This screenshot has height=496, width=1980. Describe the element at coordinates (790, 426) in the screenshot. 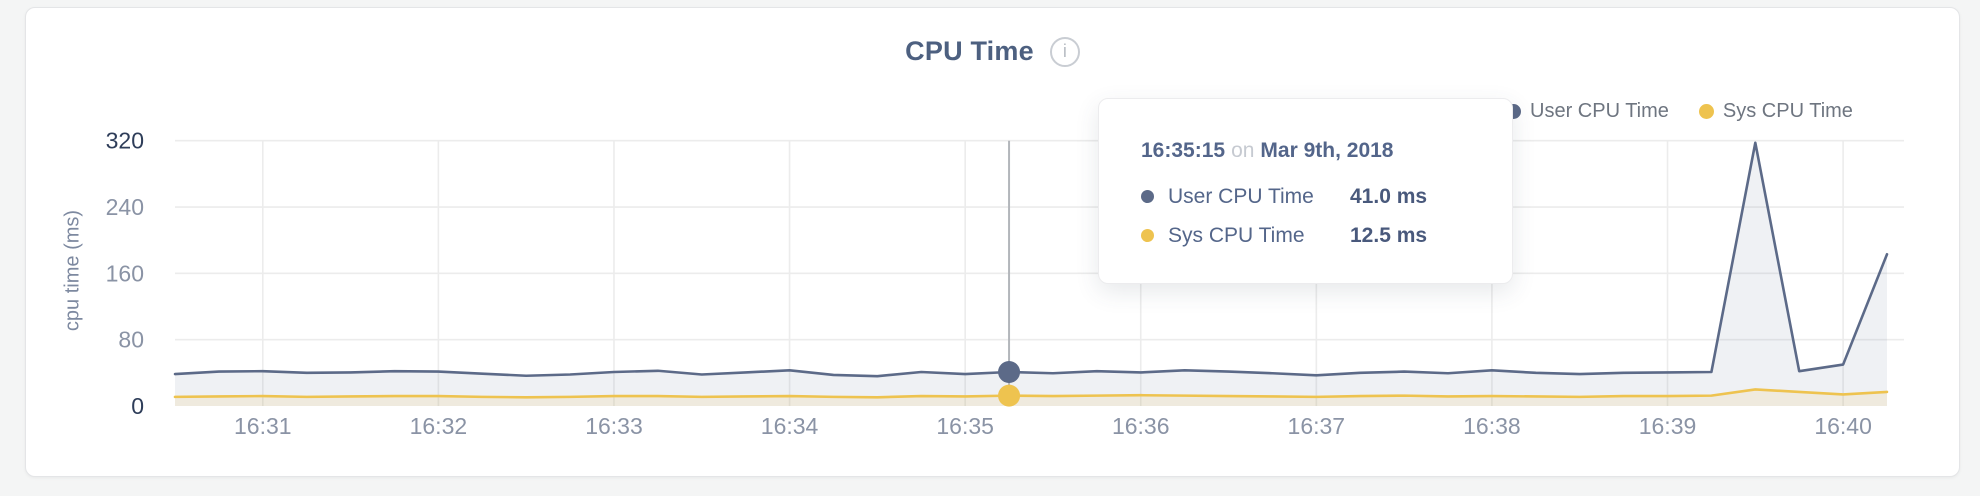

I see `svg-text: 16:34` at that location.